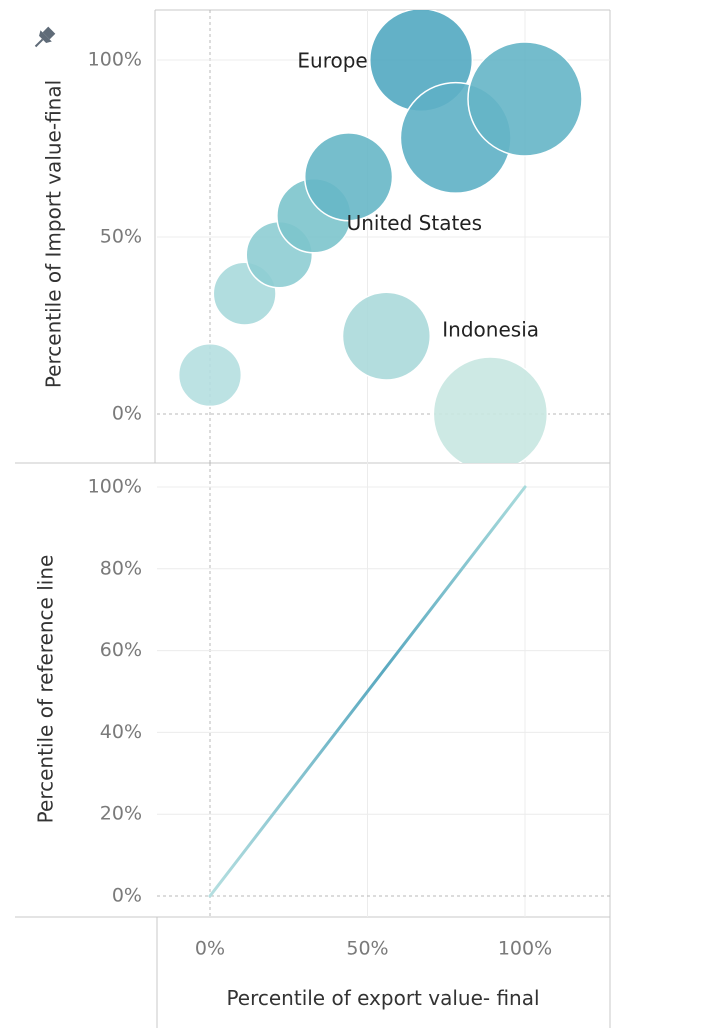 The image size is (708, 1036). What do you see at coordinates (367, 949) in the screenshot?
I see `x-tick-label: 50%` at bounding box center [367, 949].